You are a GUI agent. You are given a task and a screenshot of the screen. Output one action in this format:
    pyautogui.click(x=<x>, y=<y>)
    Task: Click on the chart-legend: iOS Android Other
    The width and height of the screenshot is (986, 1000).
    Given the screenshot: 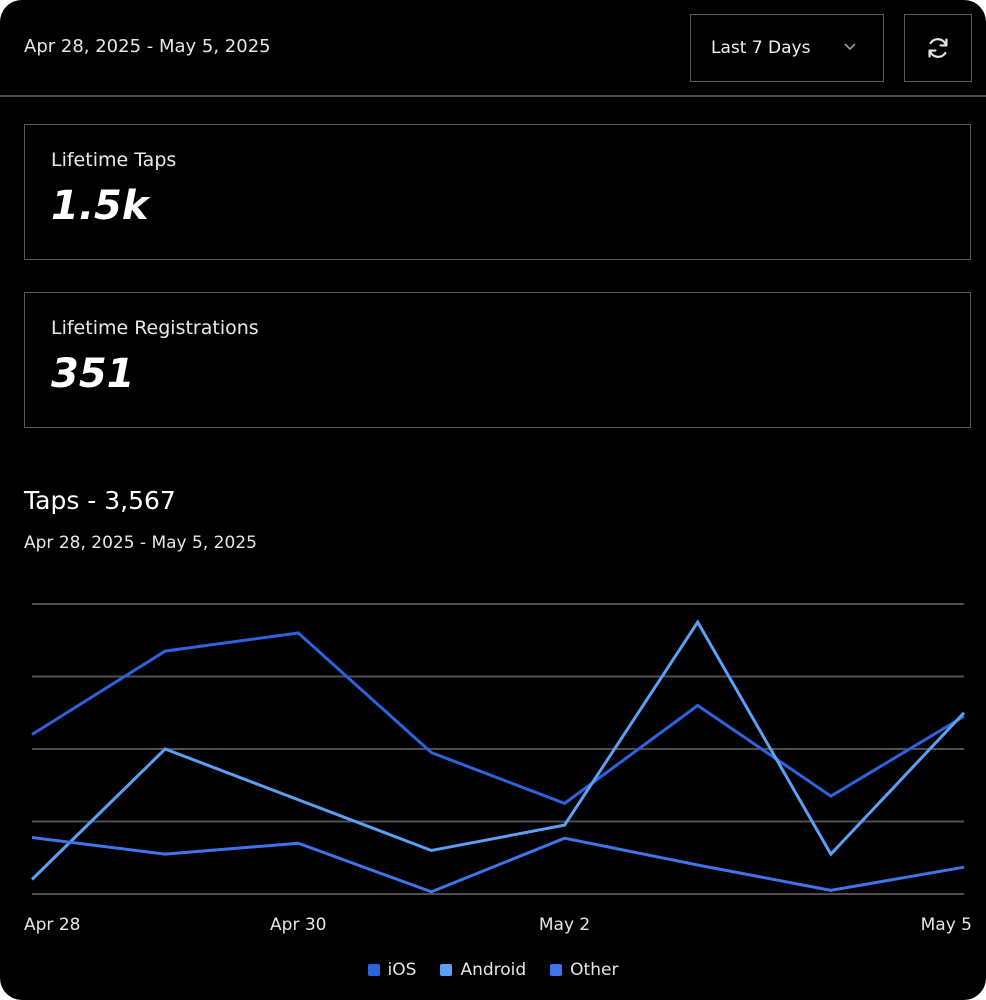 What is the action you would take?
    pyautogui.click(x=493, y=970)
    